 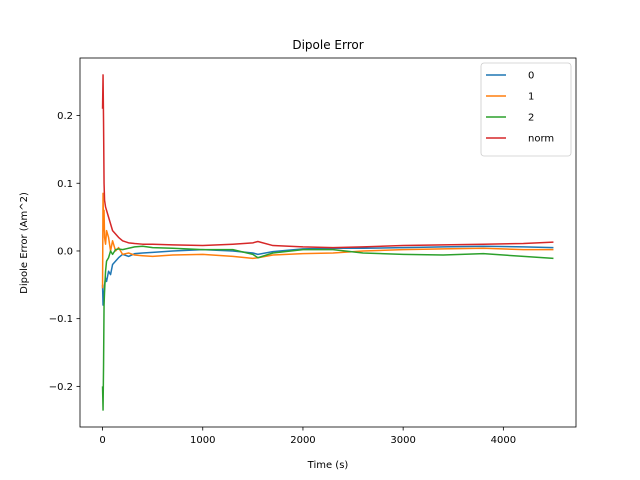 What do you see at coordinates (61, 319) in the screenshot?
I see `y-tick-label: −0.1` at bounding box center [61, 319].